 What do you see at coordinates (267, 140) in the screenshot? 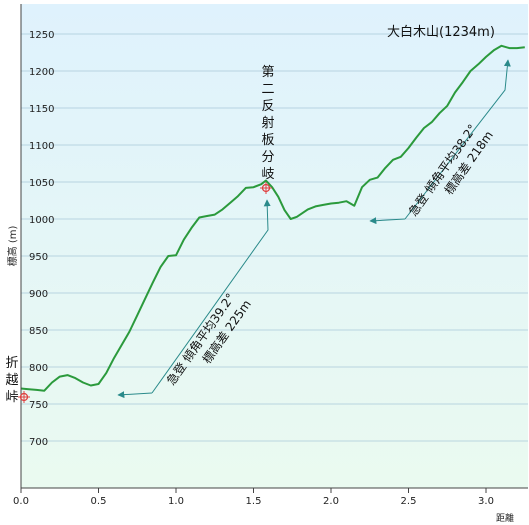
I see `svg-text: 板` at bounding box center [267, 140].